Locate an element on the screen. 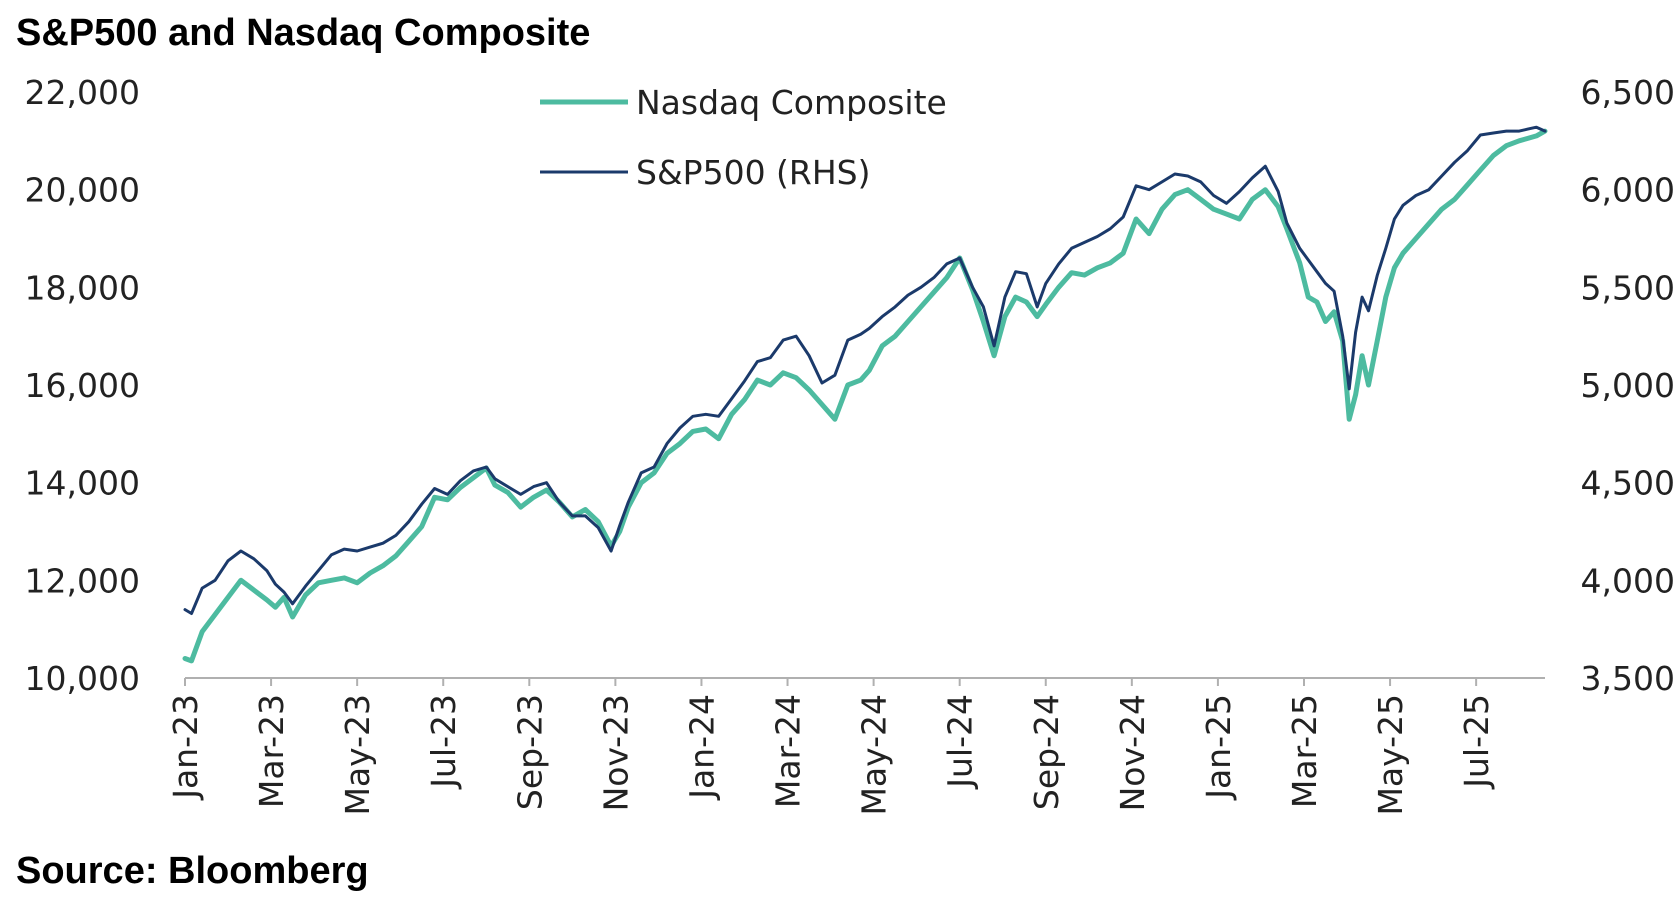  x-tick-label: Mar-25 is located at coordinates (1304, 751).